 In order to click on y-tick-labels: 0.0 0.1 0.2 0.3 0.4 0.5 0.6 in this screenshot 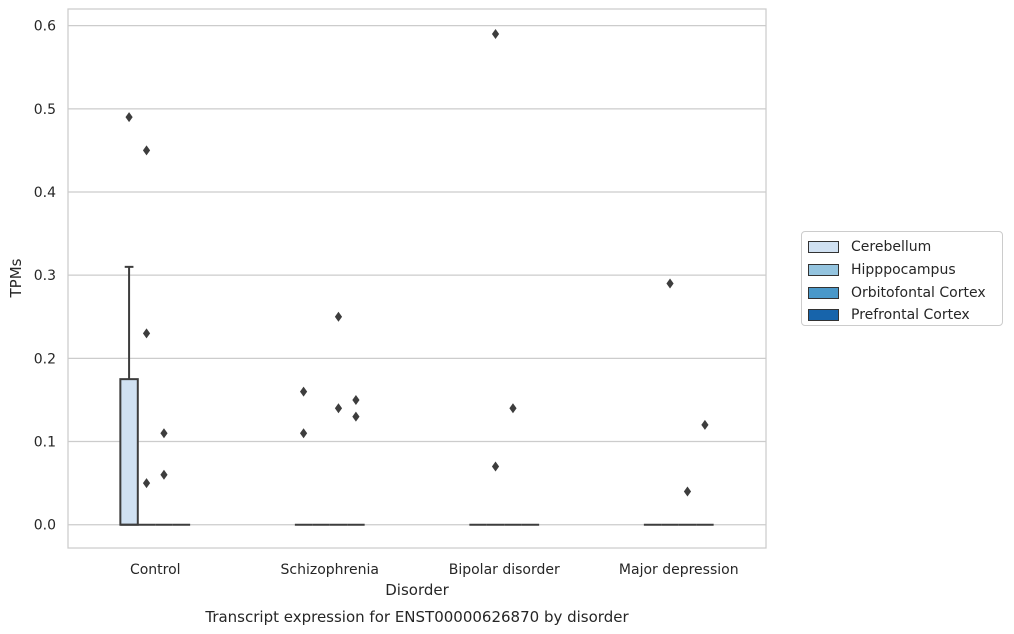, I will do `click(45, 276)`.